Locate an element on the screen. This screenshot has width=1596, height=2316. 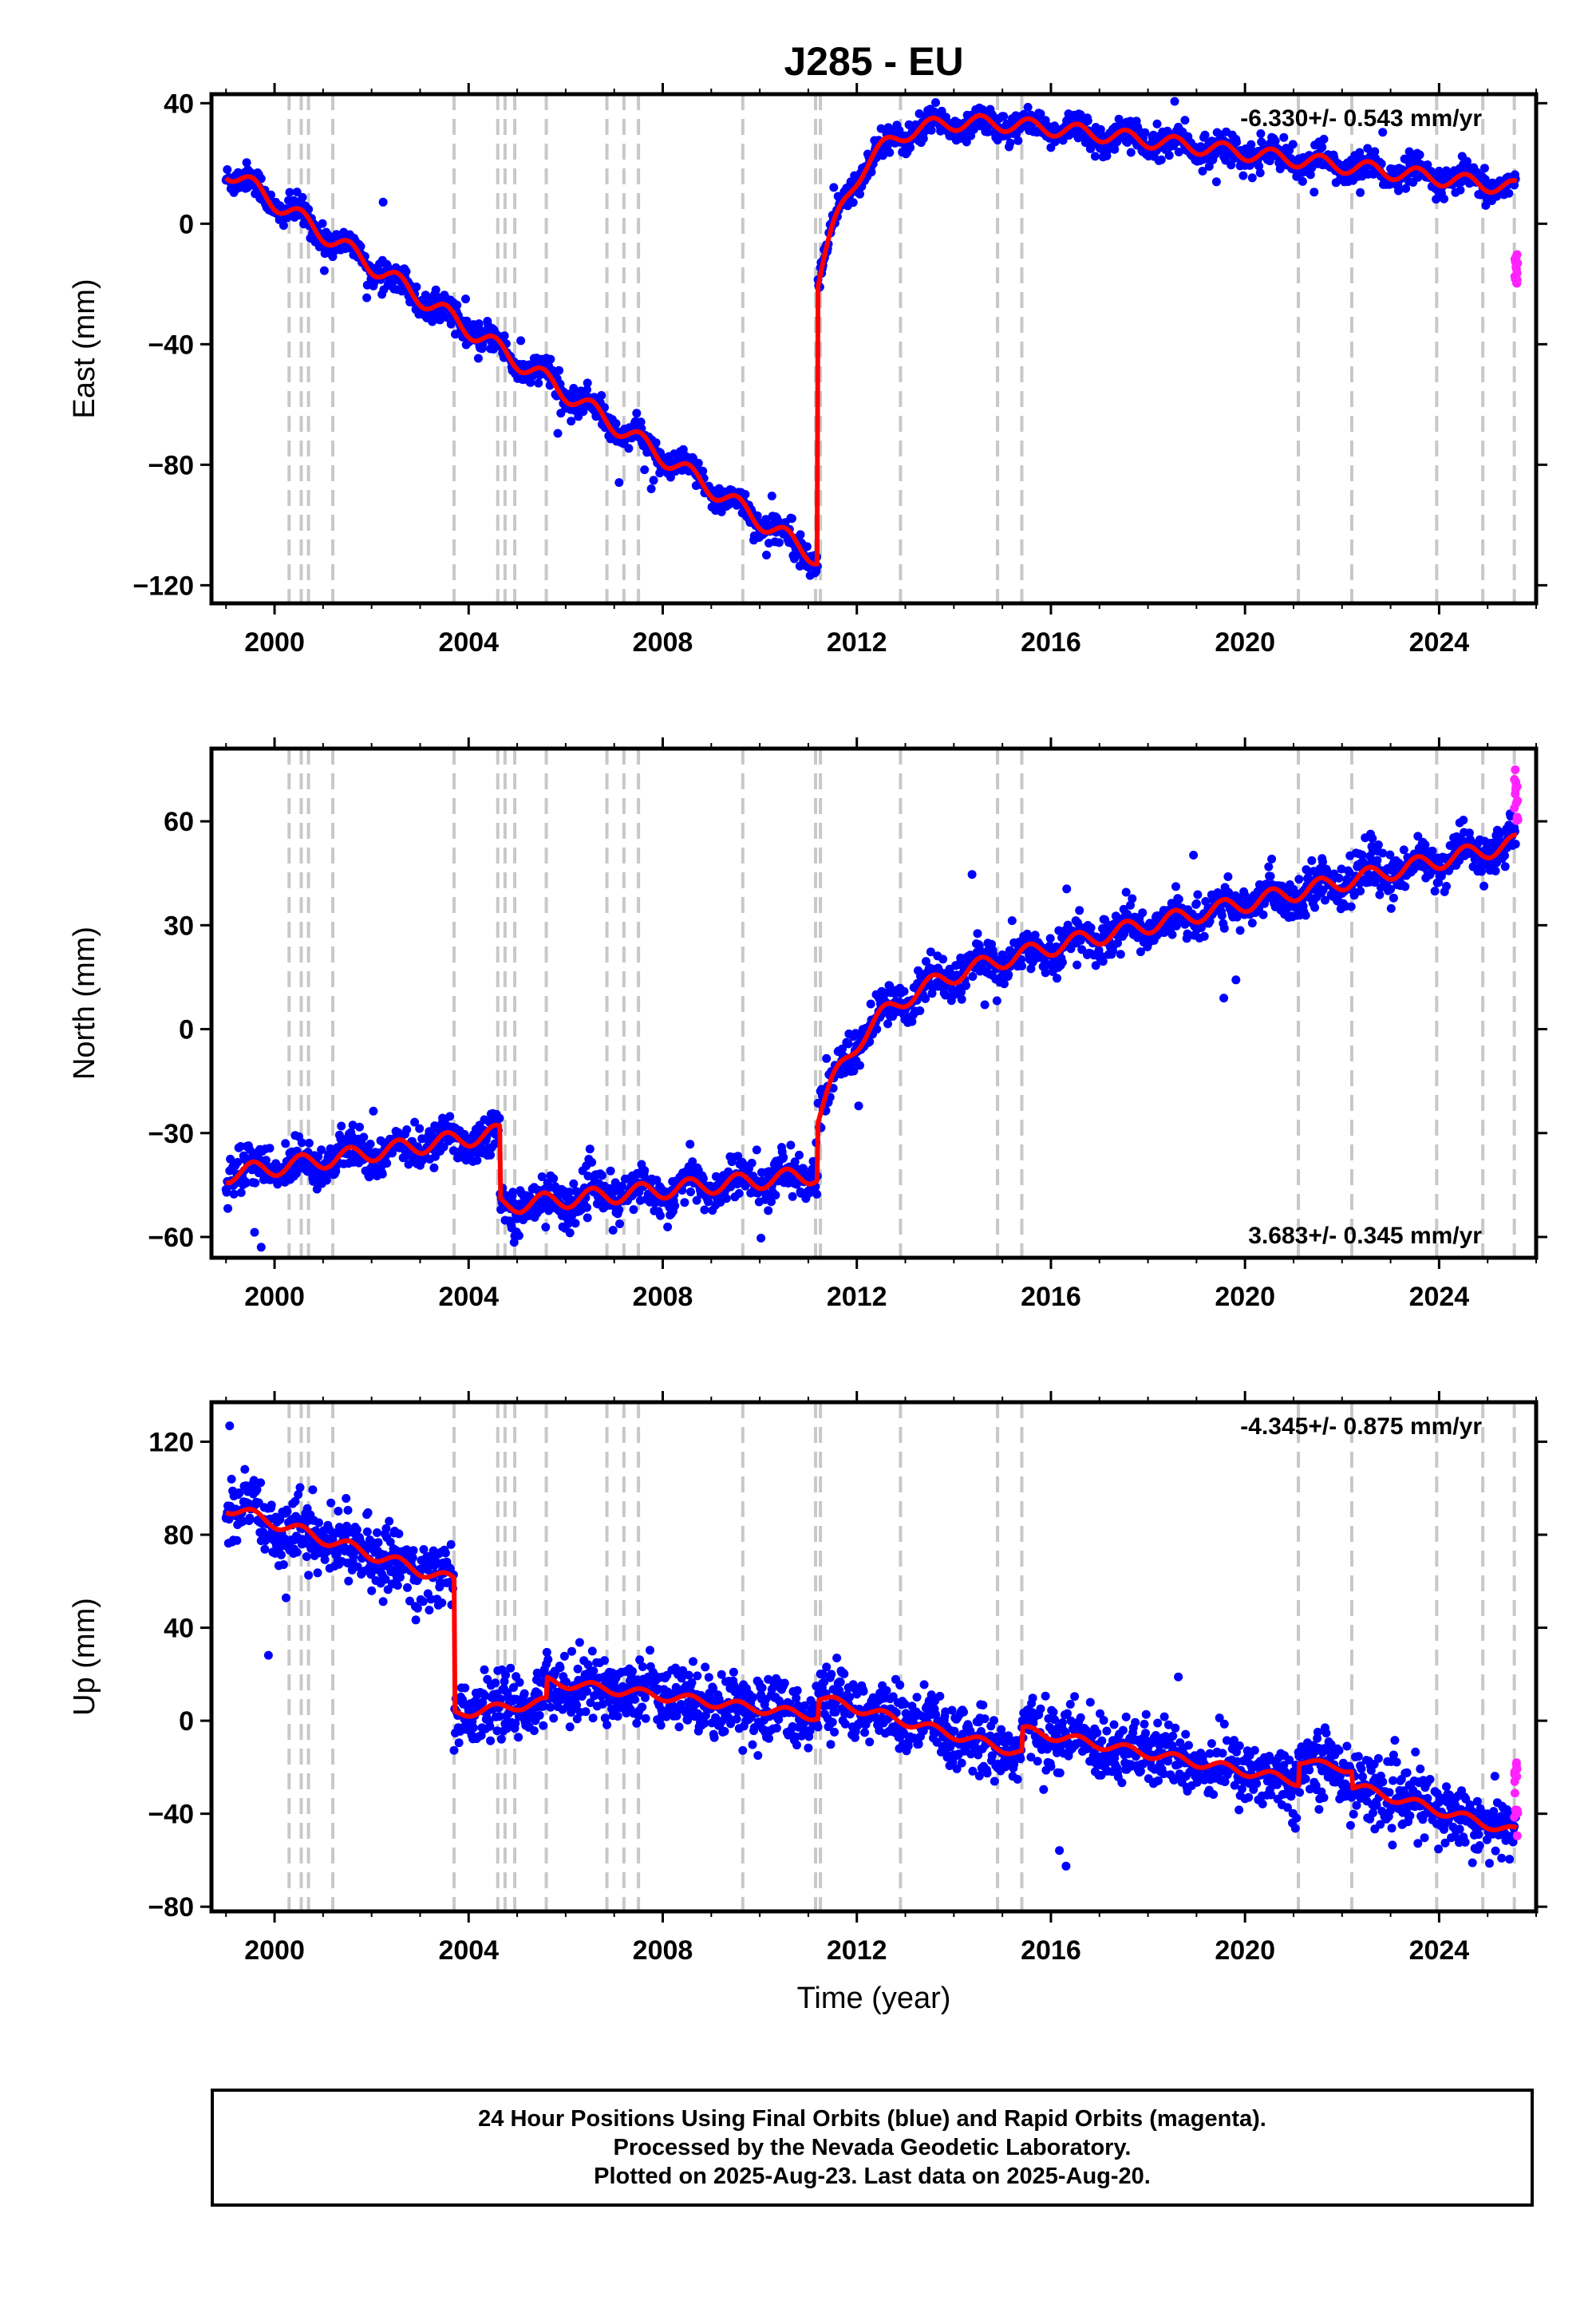
x-tick-label: 2004 is located at coordinates (469, 642).